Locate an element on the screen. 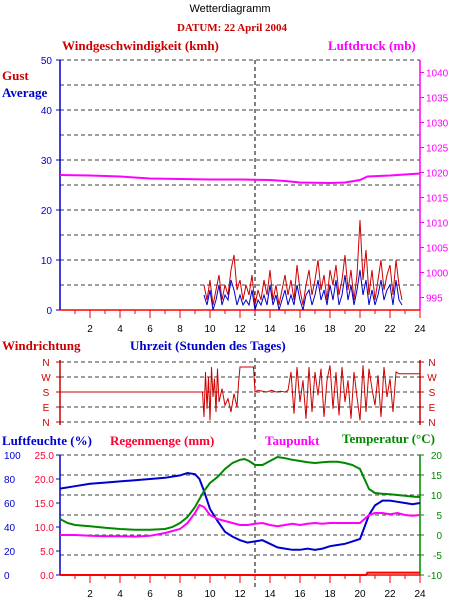  direction-tick-label-right: E is located at coordinates (432, 408).